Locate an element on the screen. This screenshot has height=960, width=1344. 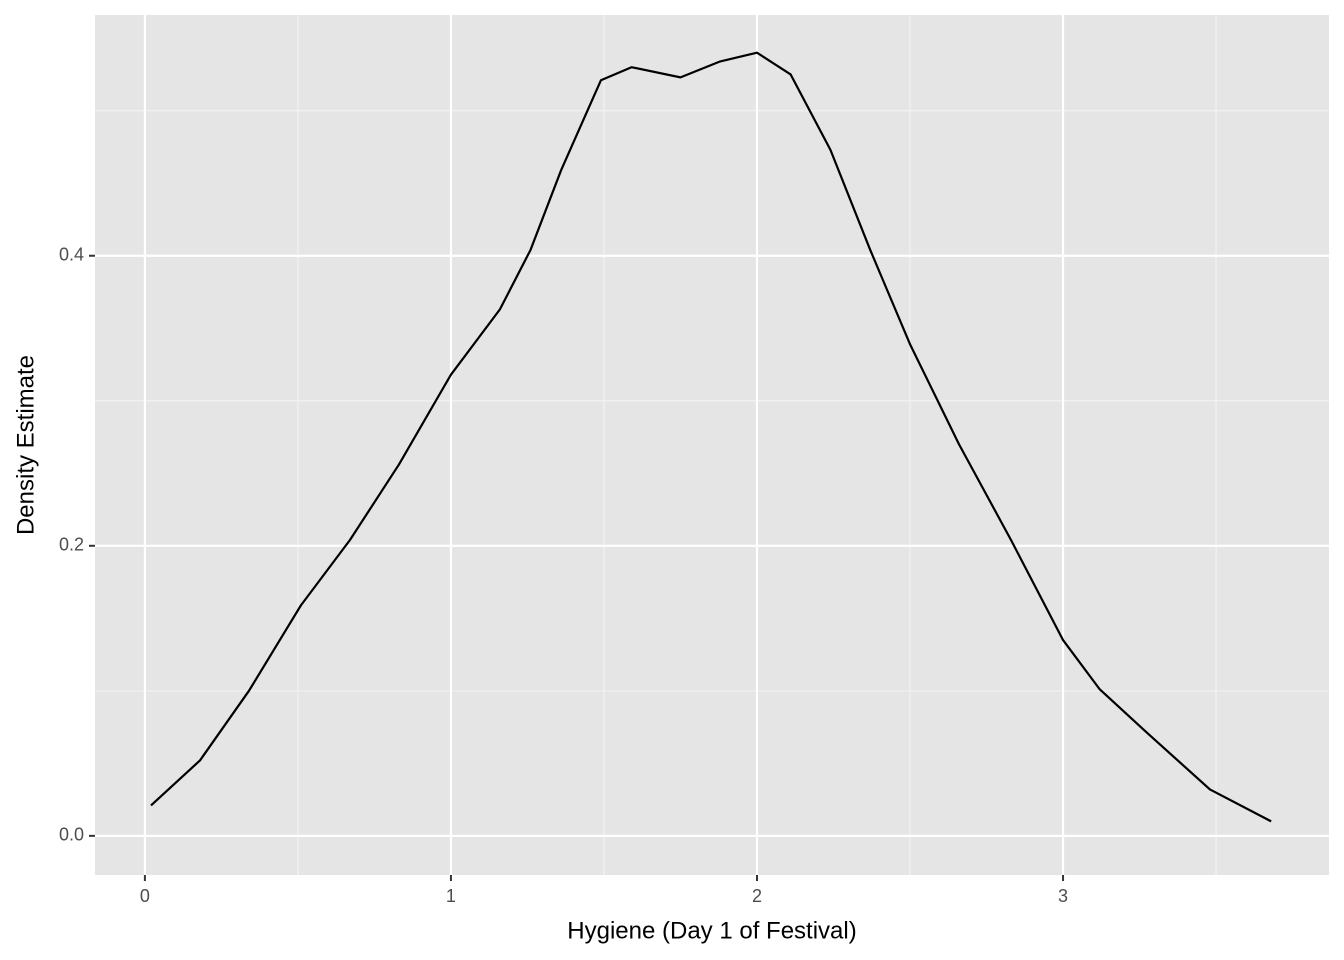
x-tick-label: 1 is located at coordinates (451, 896).